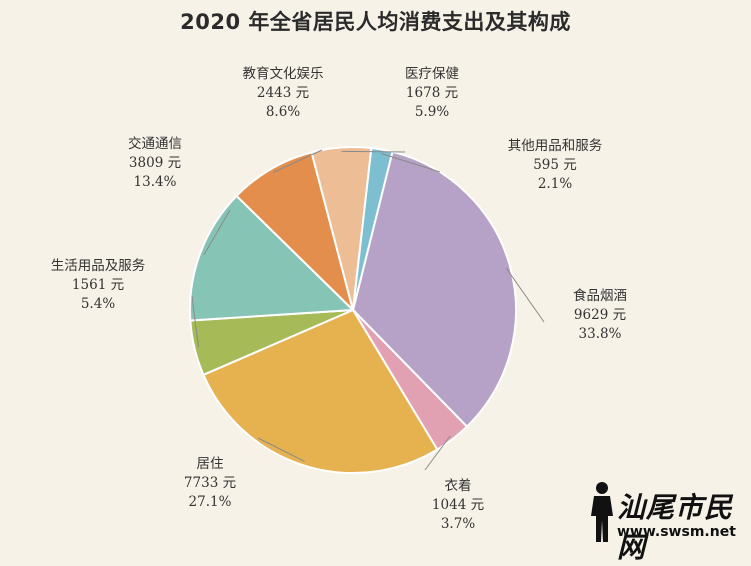 The height and width of the screenshot is (566, 751). What do you see at coordinates (210, 464) in the screenshot?
I see `slice-label-name: 居住` at bounding box center [210, 464].